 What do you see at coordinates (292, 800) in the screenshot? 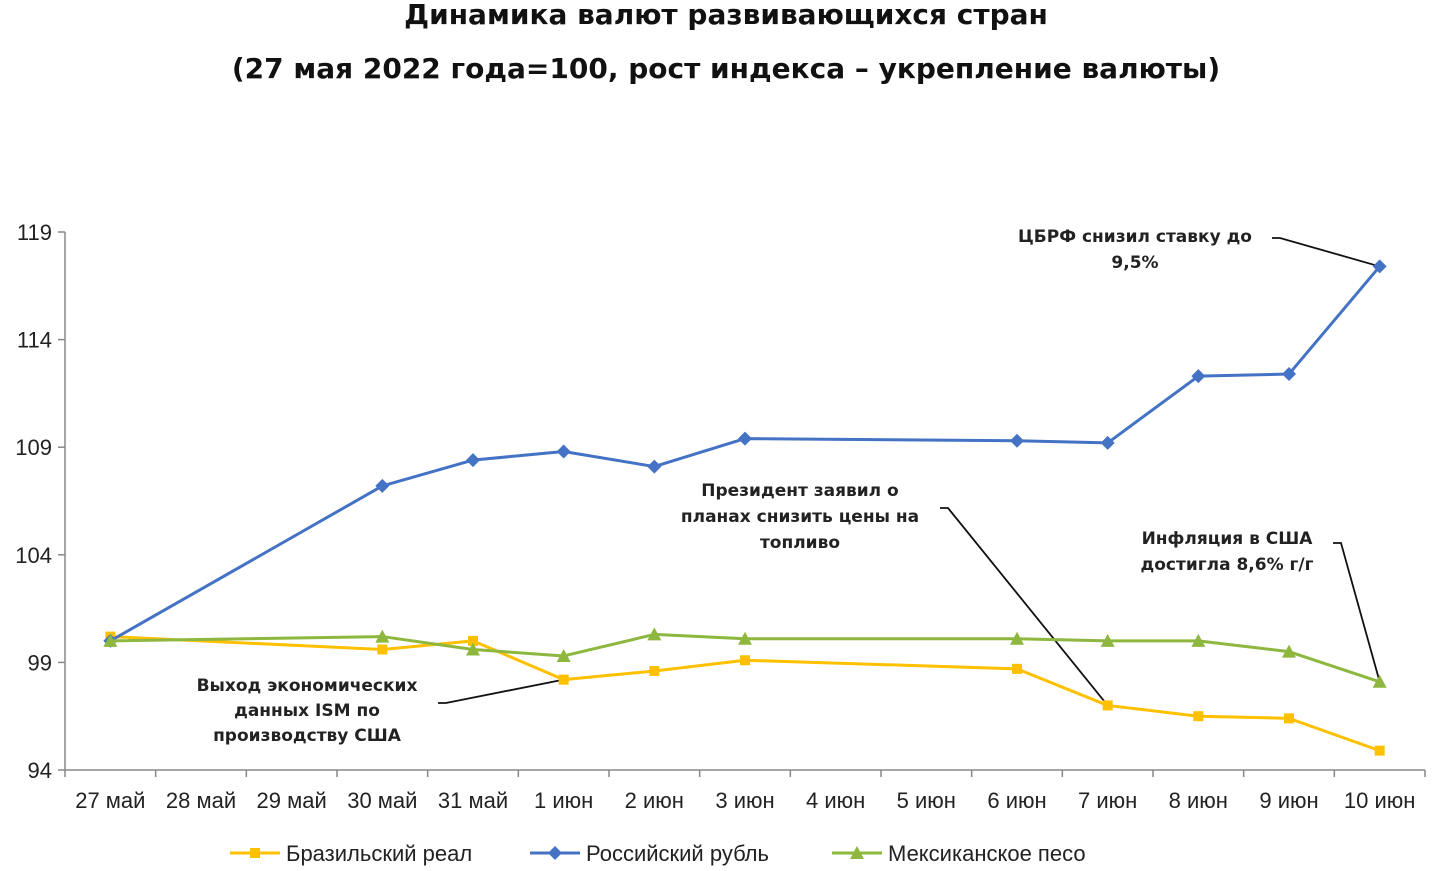
I see `x-tick-label: 29 май` at bounding box center [292, 800].